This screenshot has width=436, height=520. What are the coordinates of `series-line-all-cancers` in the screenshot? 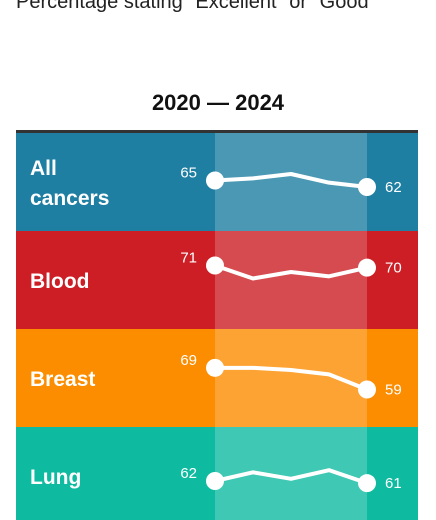 It's located at (291, 180).